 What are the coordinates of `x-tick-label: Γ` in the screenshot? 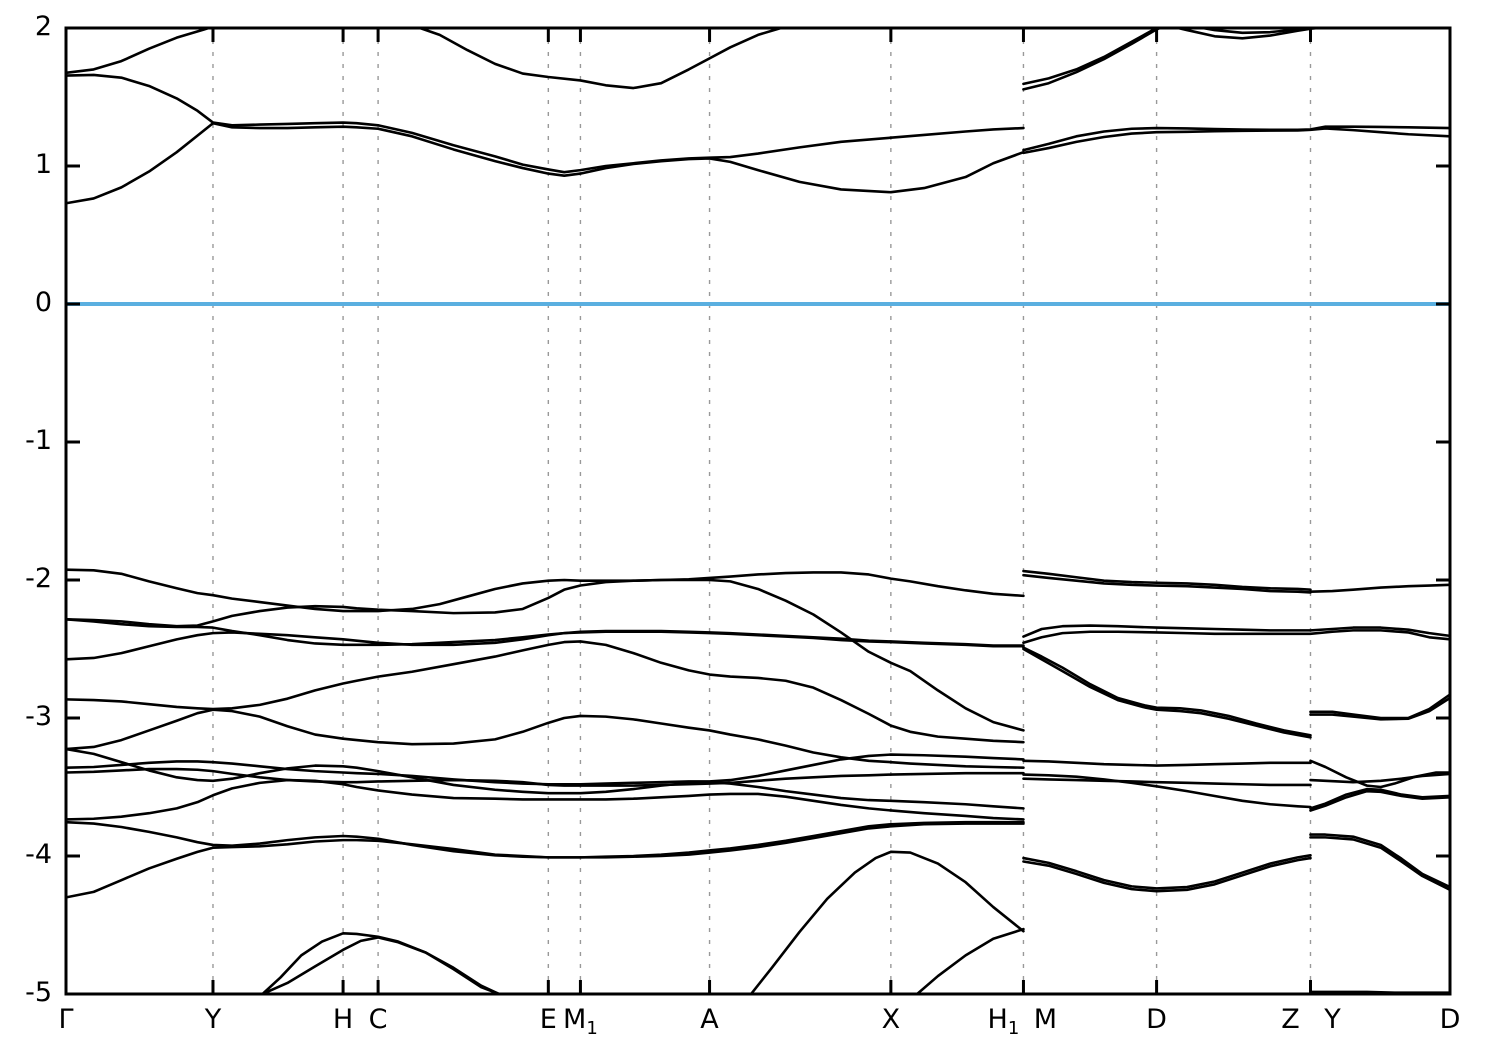 It's located at (66, 1019).